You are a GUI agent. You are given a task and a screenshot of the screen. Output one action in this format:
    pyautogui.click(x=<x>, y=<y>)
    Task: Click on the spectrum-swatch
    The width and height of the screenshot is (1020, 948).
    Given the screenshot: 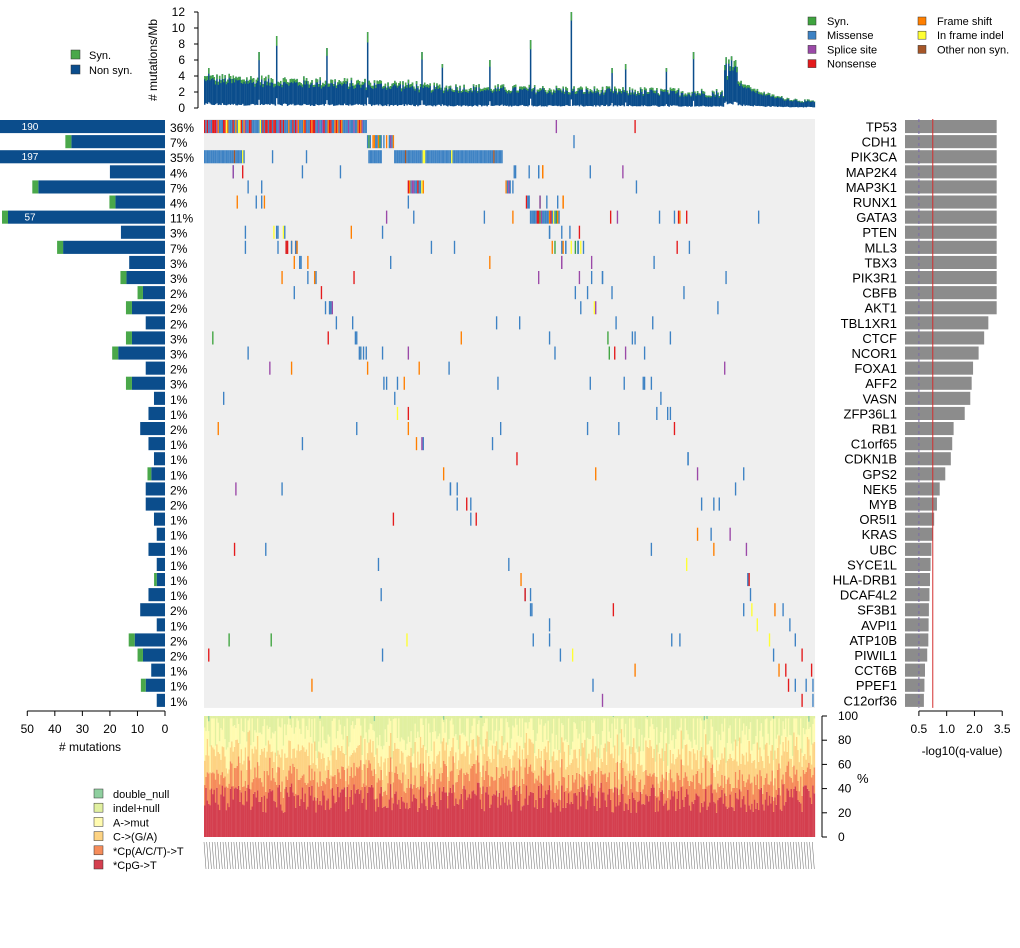 What is the action you would take?
    pyautogui.click(x=98, y=850)
    